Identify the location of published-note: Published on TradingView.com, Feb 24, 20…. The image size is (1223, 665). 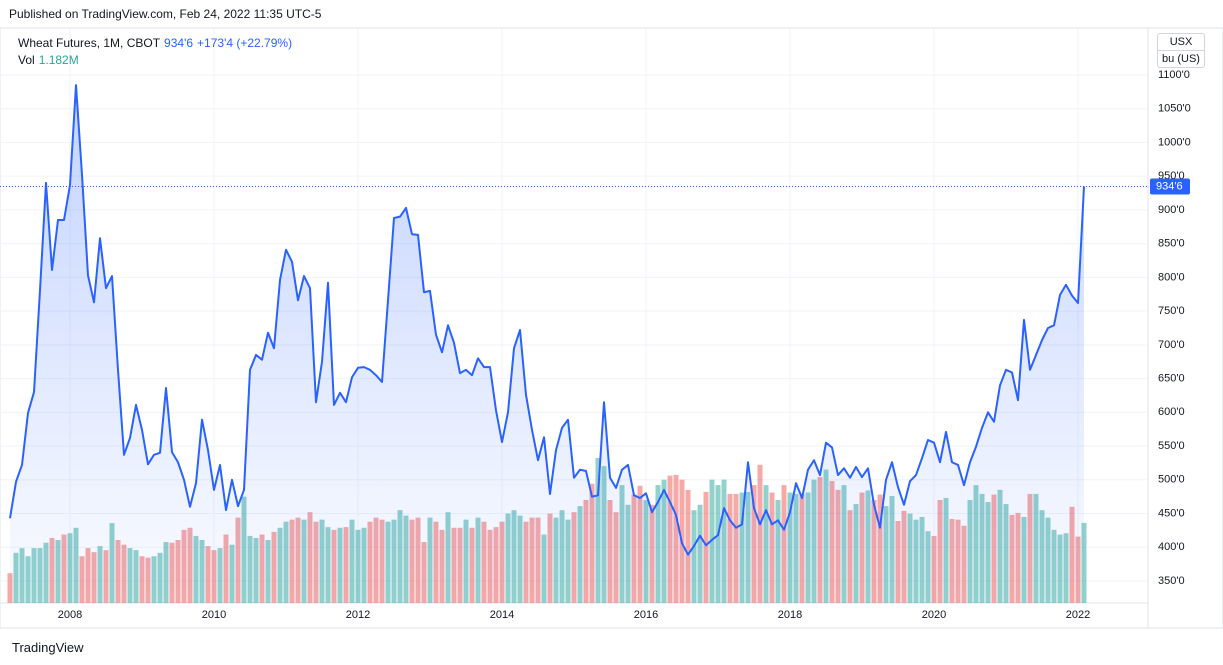
(165, 14).